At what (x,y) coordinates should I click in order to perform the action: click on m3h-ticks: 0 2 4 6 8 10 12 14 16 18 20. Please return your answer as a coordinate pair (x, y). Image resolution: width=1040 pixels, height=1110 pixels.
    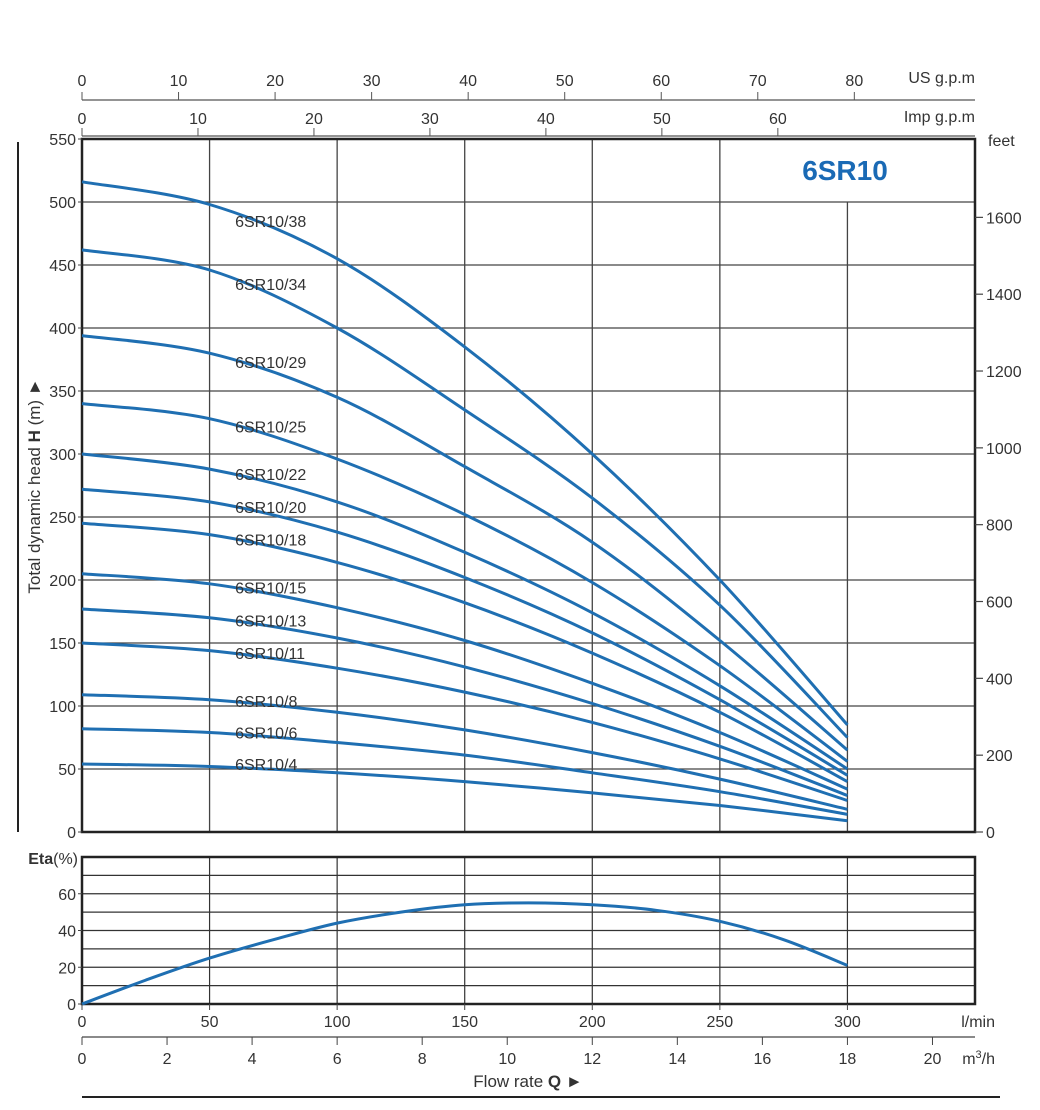
    Looking at the image, I should click on (510, 1052).